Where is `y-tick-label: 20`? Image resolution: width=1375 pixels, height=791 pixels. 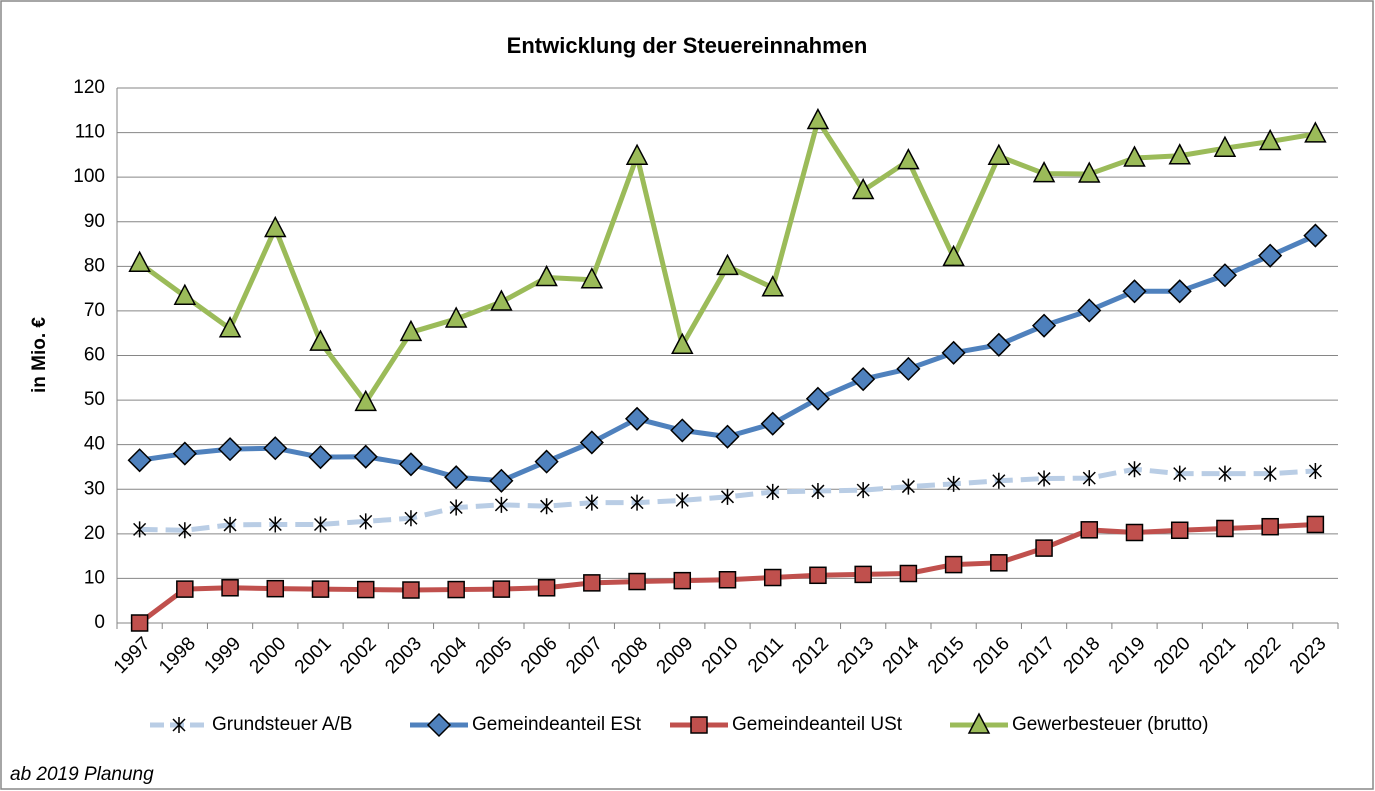
y-tick-label: 20 is located at coordinates (94, 533).